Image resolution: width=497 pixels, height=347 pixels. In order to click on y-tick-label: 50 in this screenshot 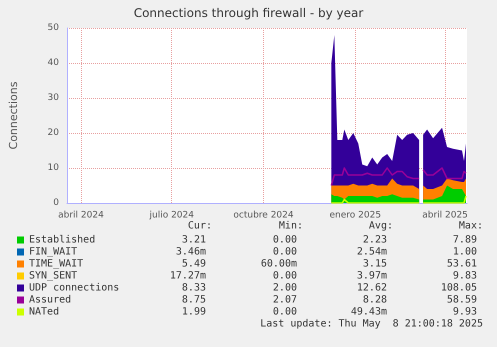, I will do `click(54, 28)`.